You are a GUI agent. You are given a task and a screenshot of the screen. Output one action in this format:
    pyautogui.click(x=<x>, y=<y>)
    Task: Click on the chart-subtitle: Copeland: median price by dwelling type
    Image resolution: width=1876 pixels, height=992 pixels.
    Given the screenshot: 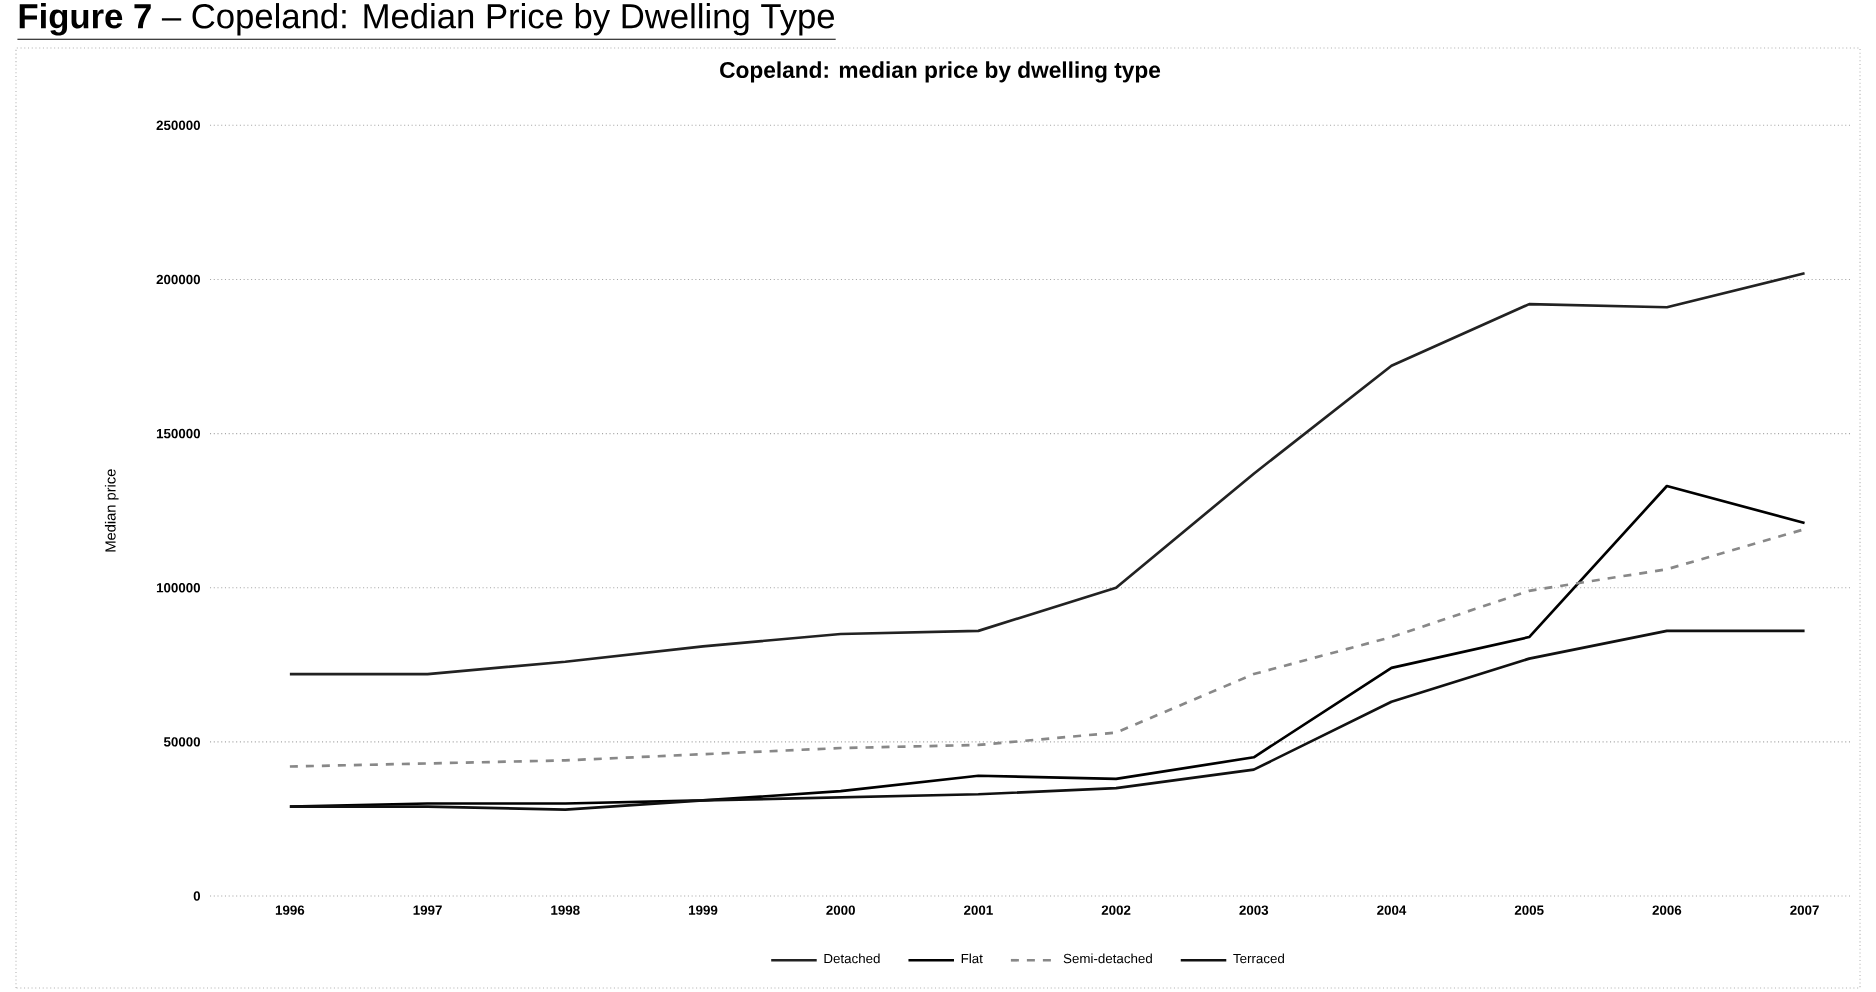 What is the action you would take?
    pyautogui.click(x=940, y=72)
    